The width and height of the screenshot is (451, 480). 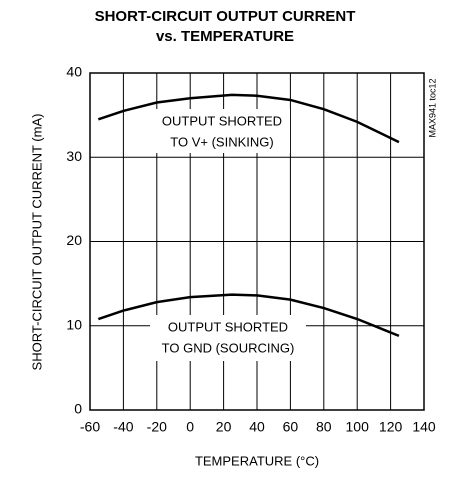 I want to click on x-tick-label: 80, so click(x=324, y=427).